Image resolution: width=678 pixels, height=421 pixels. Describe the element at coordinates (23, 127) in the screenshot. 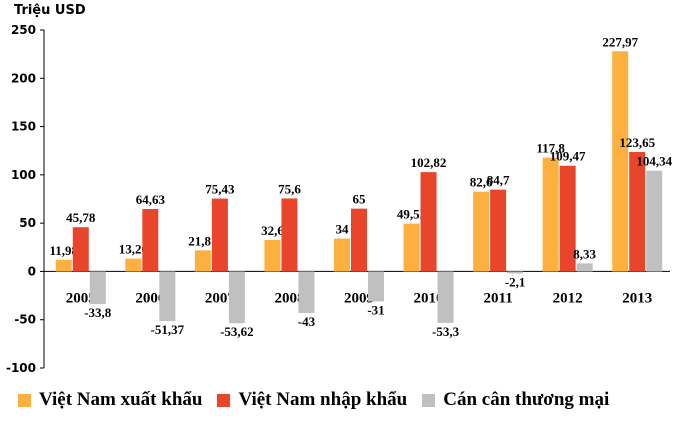

I see `y-tick-label: 150` at that location.